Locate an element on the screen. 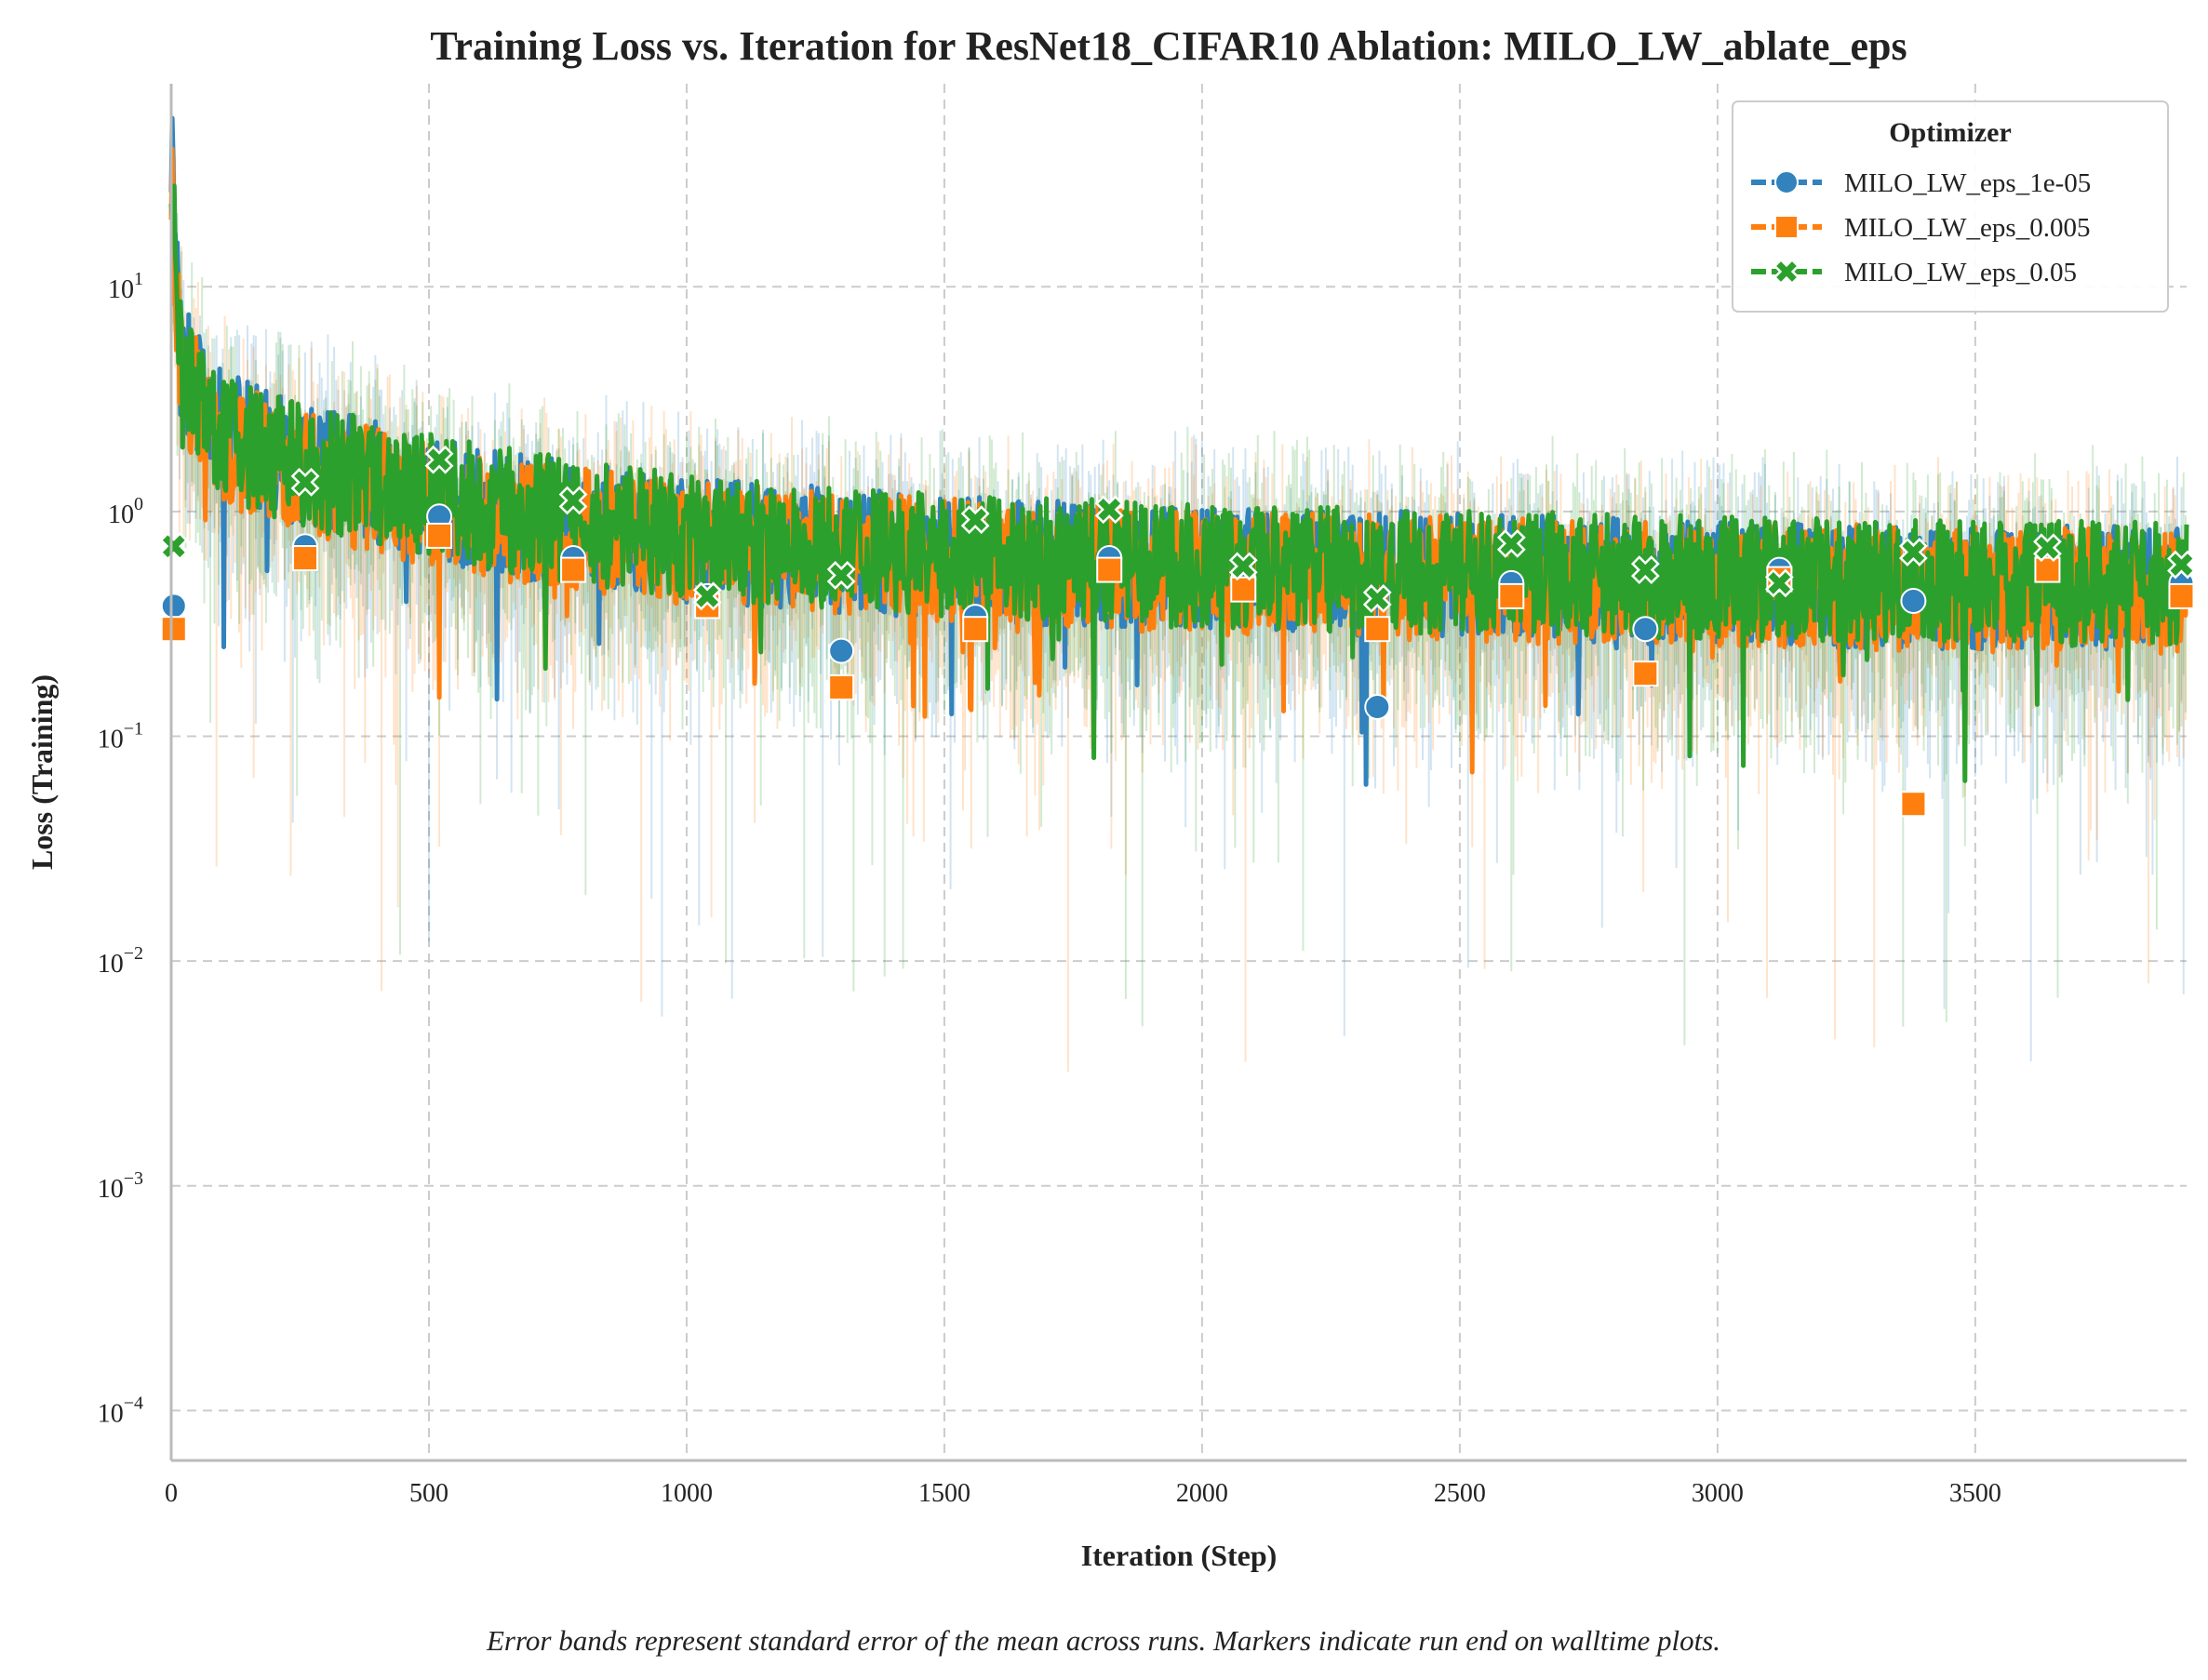 This screenshot has width=2208, height=1680. x-axis-ticks: 0 500 1000 1500 2000 2500 3000 3500 is located at coordinates (1083, 1493).